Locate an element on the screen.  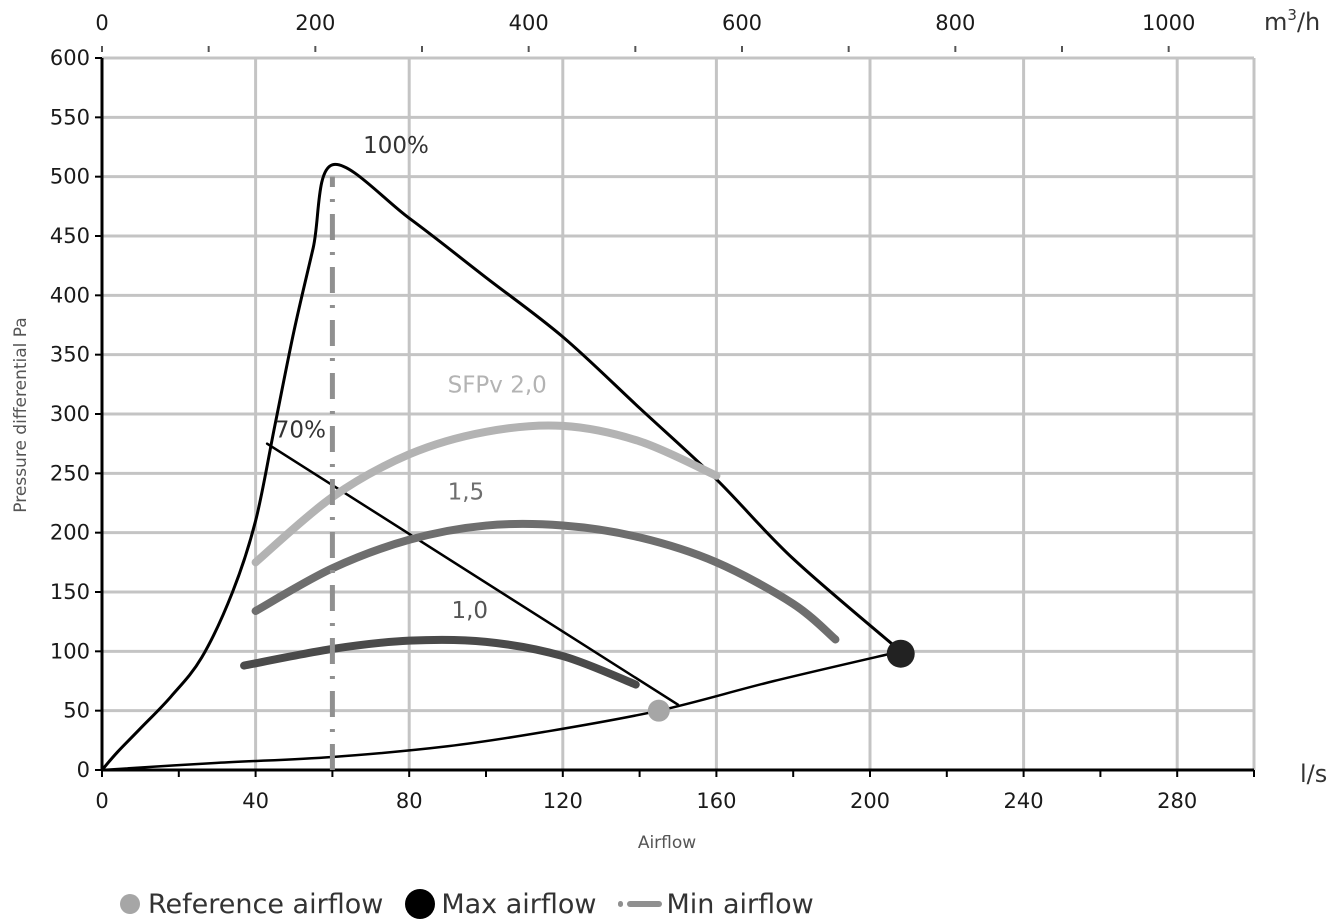
legend-label-min: Min airflow is located at coordinates (740, 904).